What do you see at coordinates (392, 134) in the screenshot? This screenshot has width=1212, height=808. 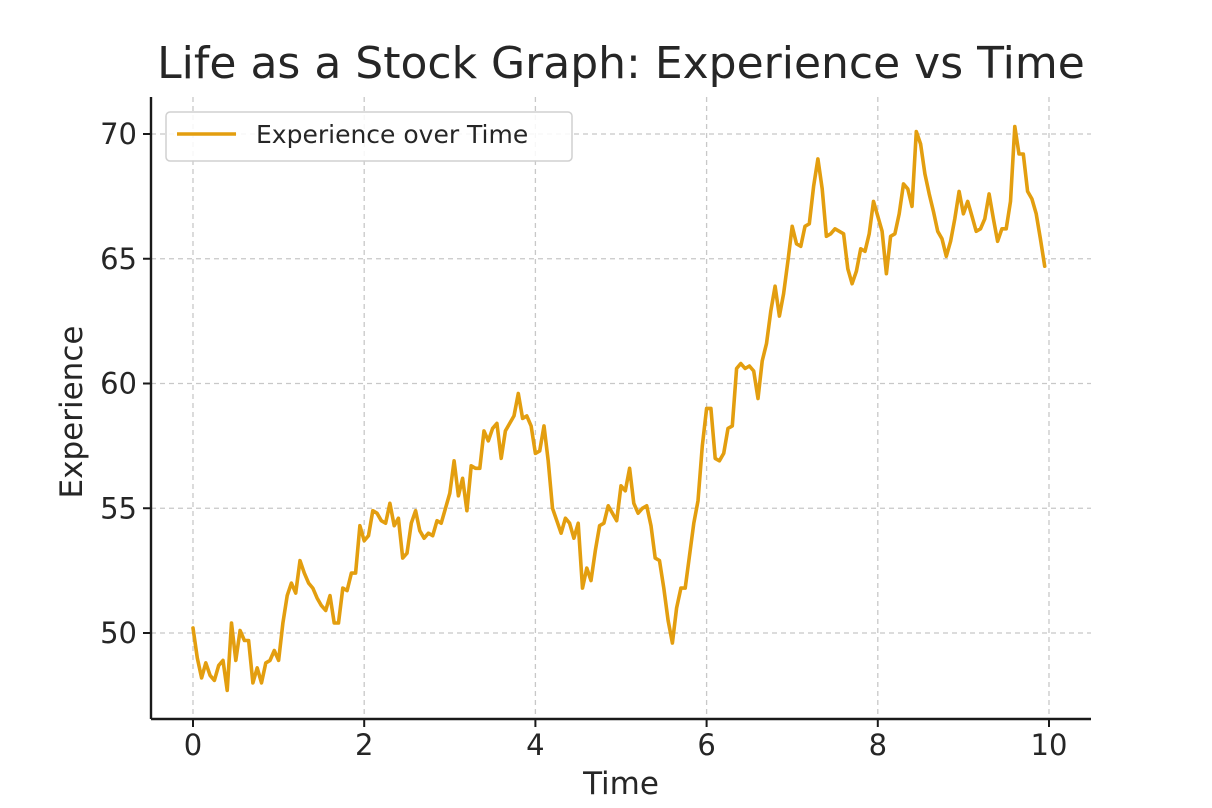 I see `legend-label: Experience over Time` at bounding box center [392, 134].